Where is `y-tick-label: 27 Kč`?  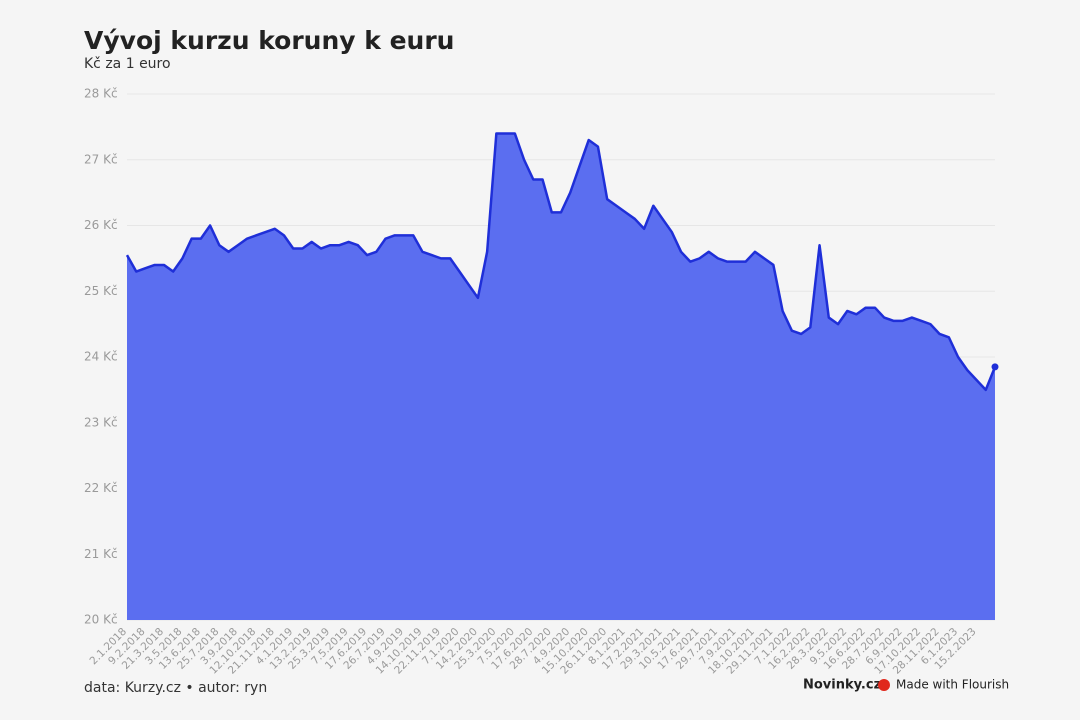 y-tick-label: 27 Kč is located at coordinates (101, 159).